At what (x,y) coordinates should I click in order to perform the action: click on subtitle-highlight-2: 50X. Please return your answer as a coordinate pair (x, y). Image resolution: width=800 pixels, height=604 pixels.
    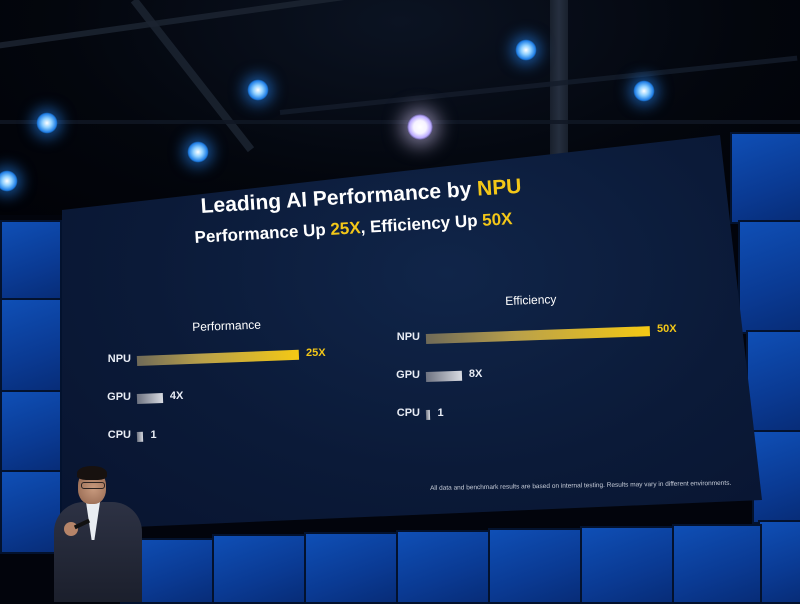
    Looking at the image, I should click on (497, 219).